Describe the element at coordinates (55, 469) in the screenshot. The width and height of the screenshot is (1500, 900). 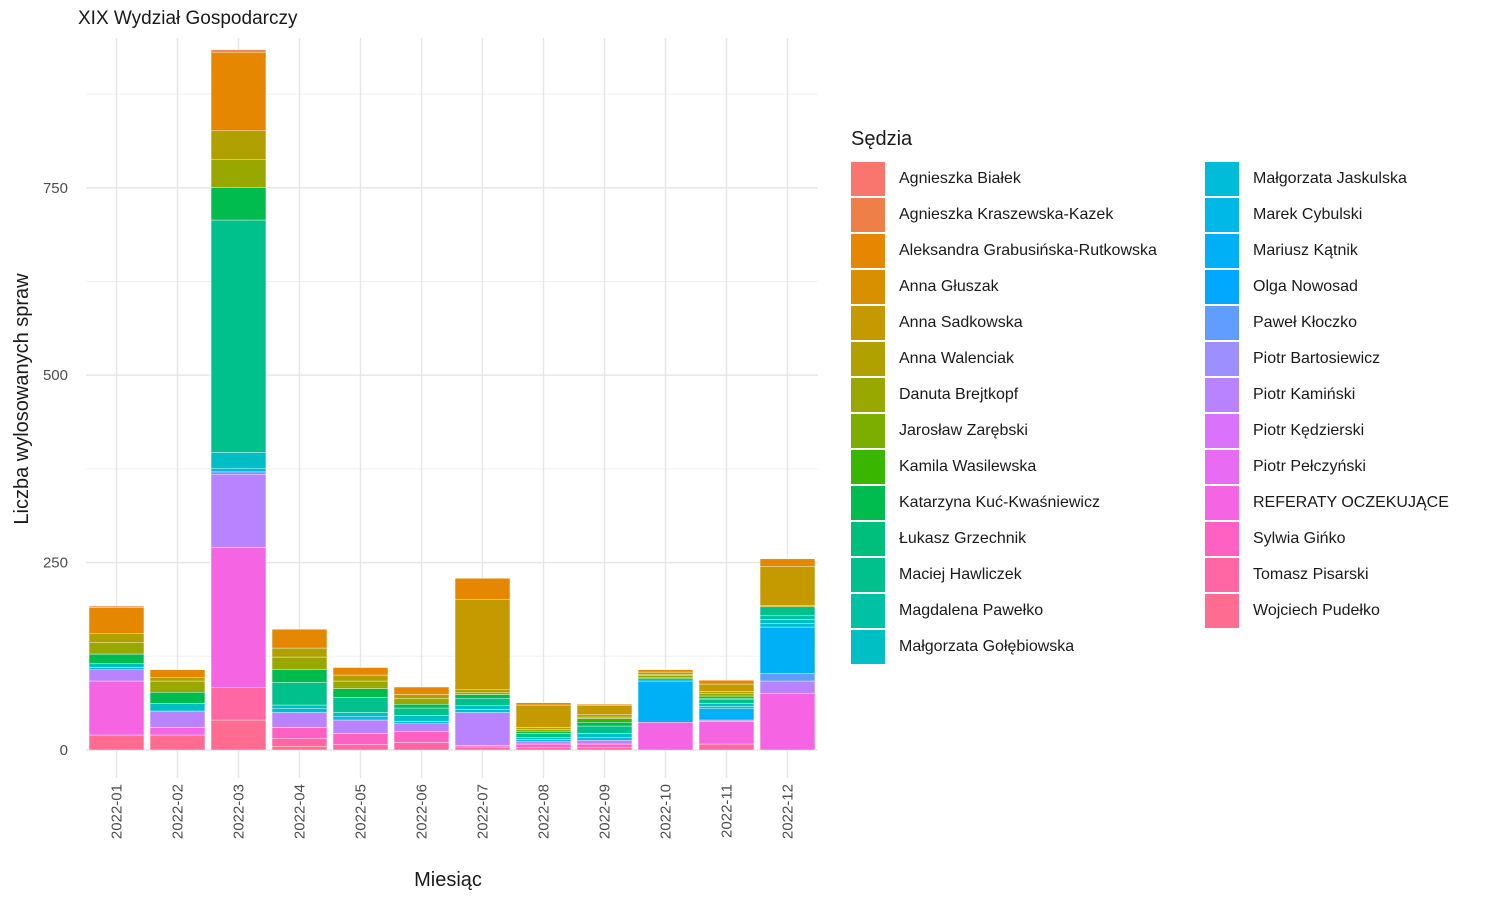
I see `y-axis: 0 250 500 750` at that location.